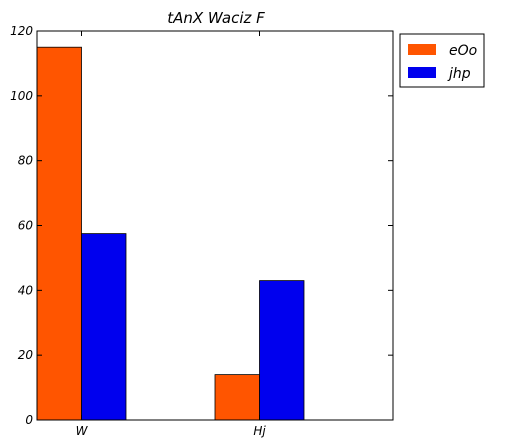 Image resolution: width=512 pixels, height=448 pixels. What do you see at coordinates (26, 355) in the screenshot?
I see `y-tick-label: 20` at bounding box center [26, 355].